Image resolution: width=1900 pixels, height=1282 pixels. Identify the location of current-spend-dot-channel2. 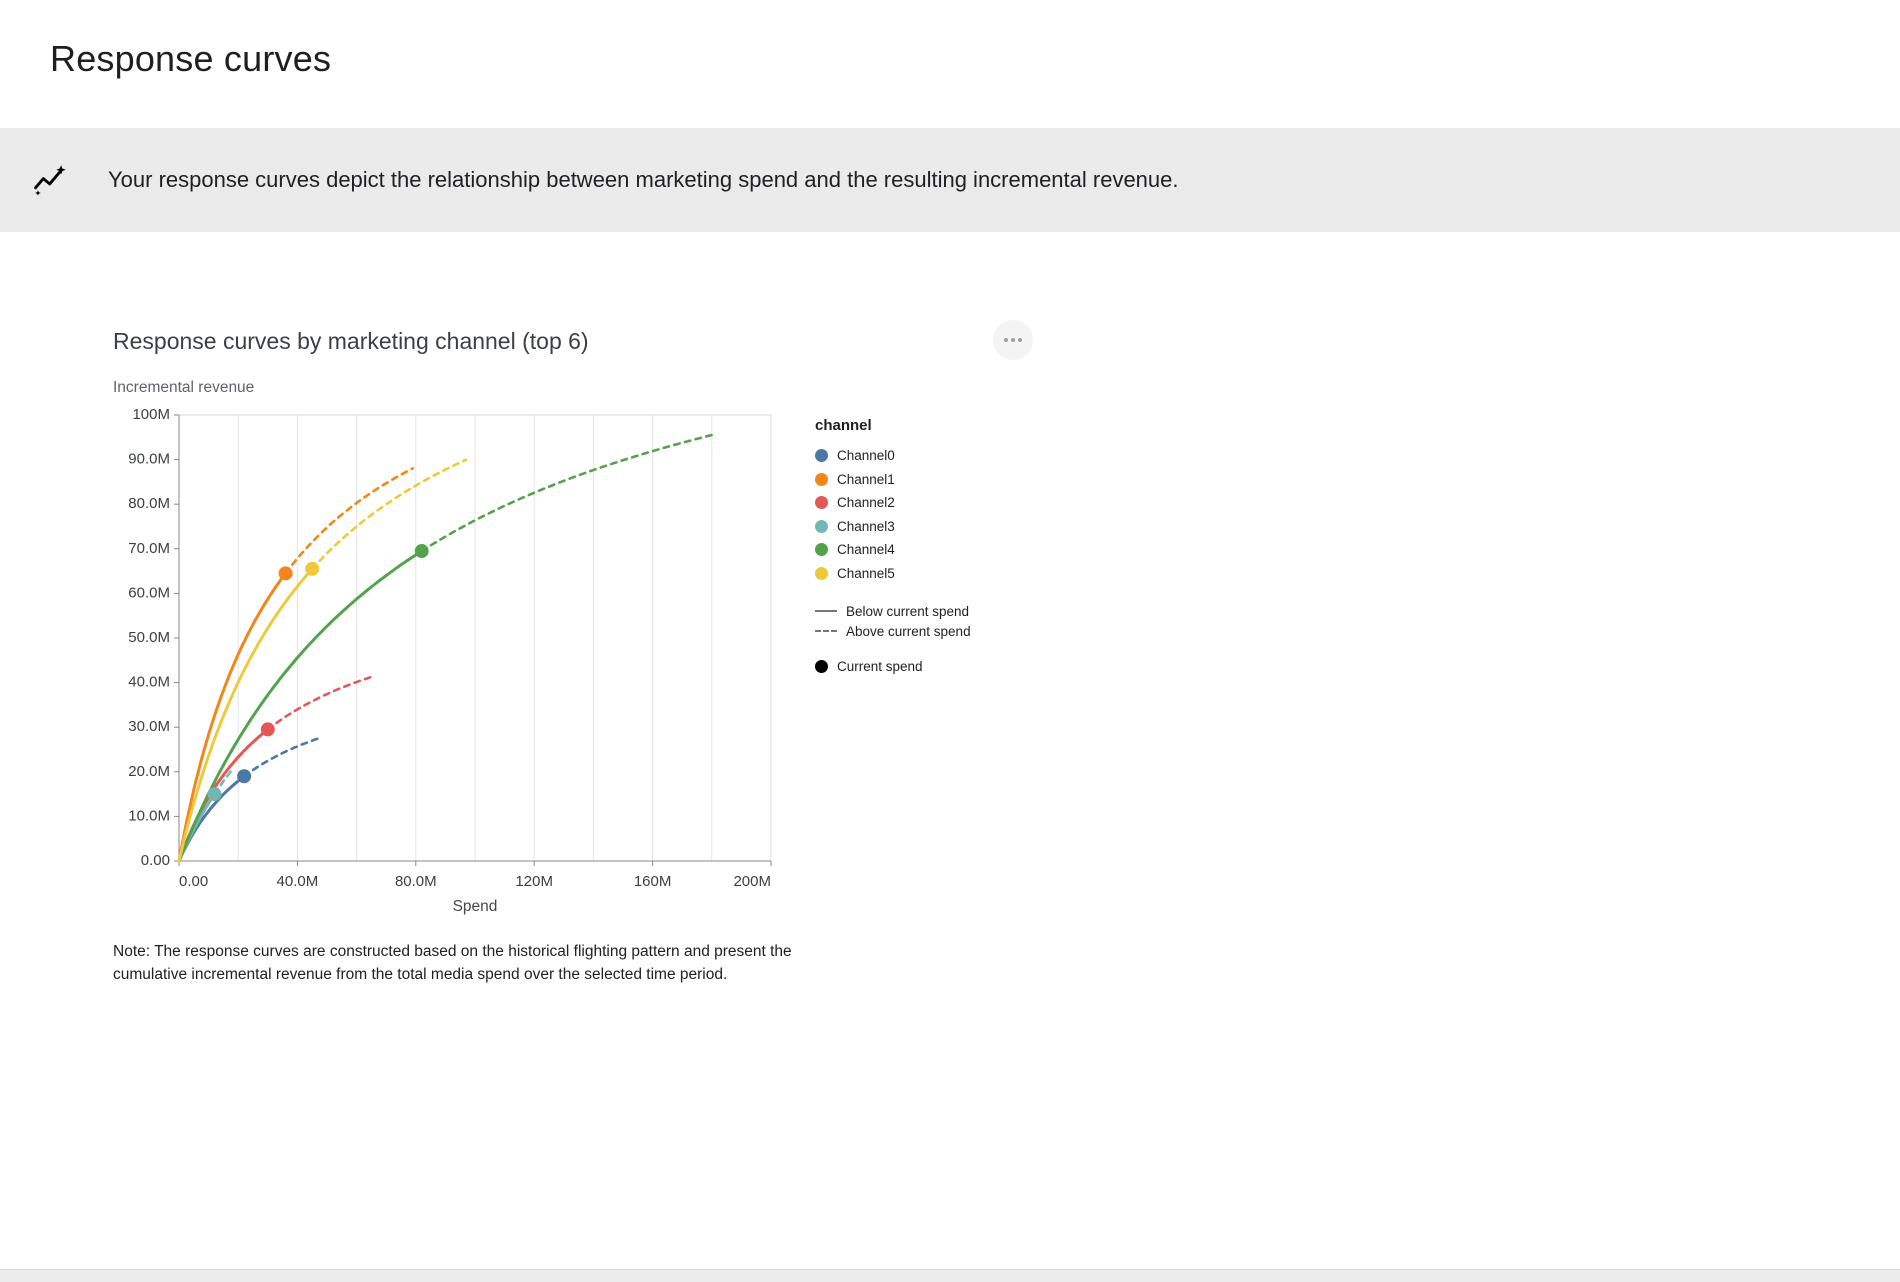
(267, 729).